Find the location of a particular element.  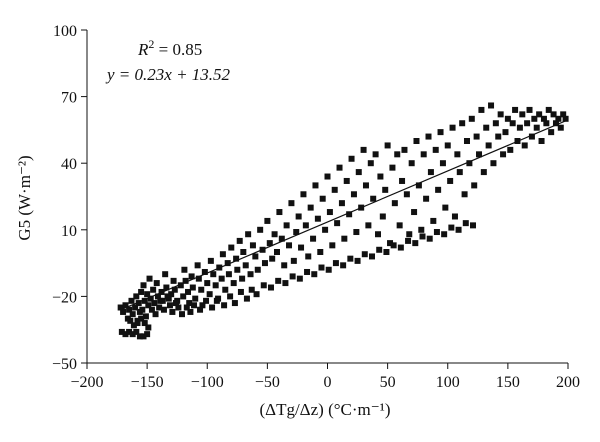

x-tick-label: −100 is located at coordinates (207, 382).